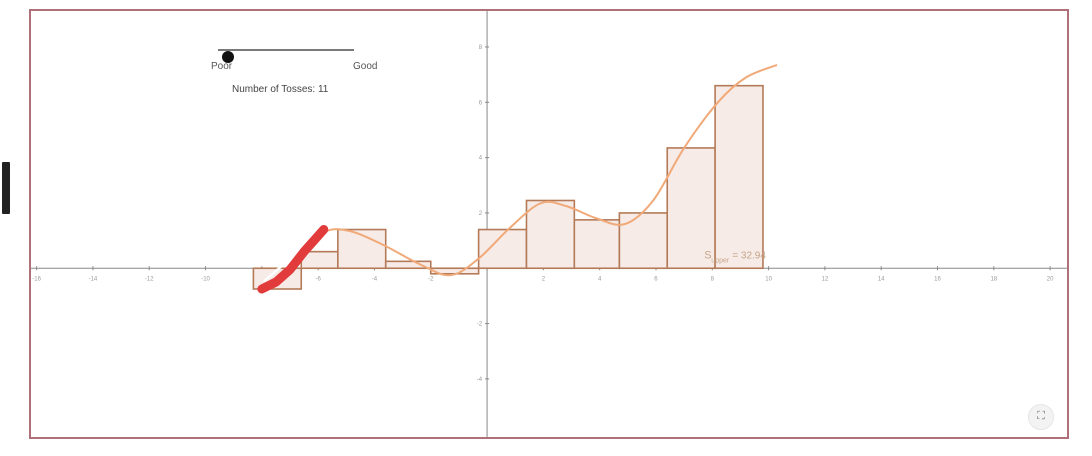  Describe the element at coordinates (768, 279) in the screenshot. I see `x-tick-label: 10` at that location.